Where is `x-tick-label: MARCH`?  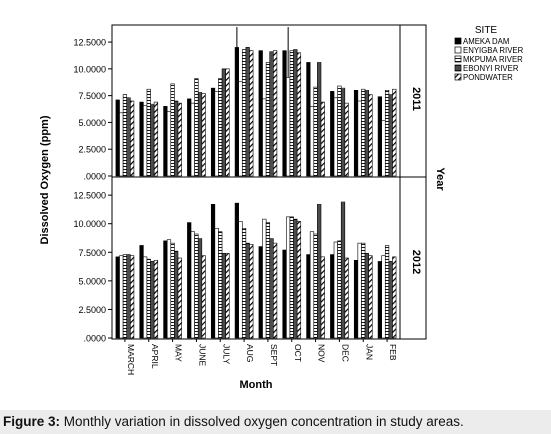
x-tick-label: MARCH is located at coordinates (131, 359).